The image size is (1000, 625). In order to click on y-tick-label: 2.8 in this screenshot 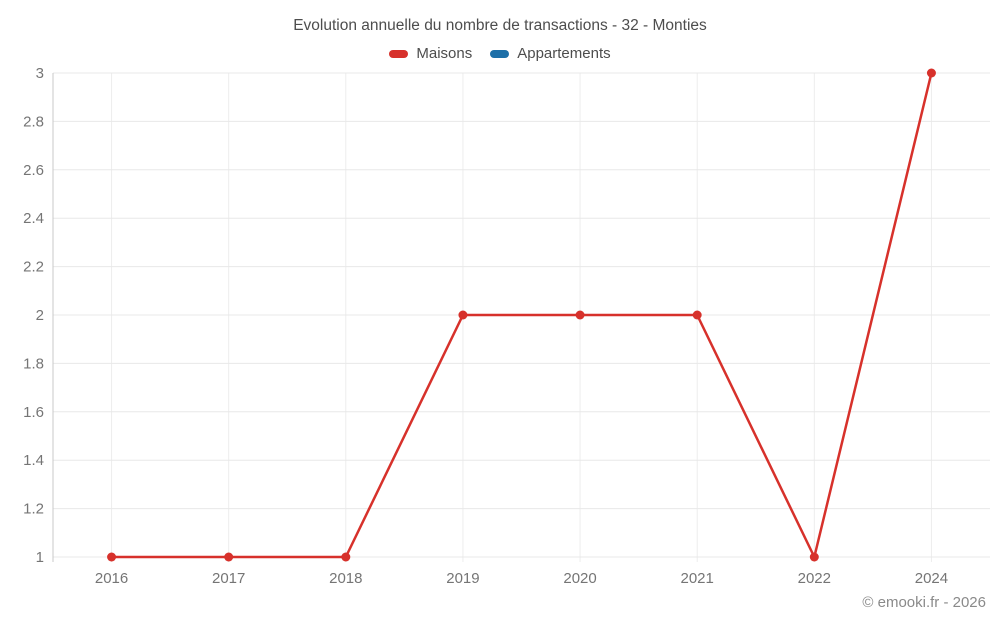, I will do `click(33, 121)`.